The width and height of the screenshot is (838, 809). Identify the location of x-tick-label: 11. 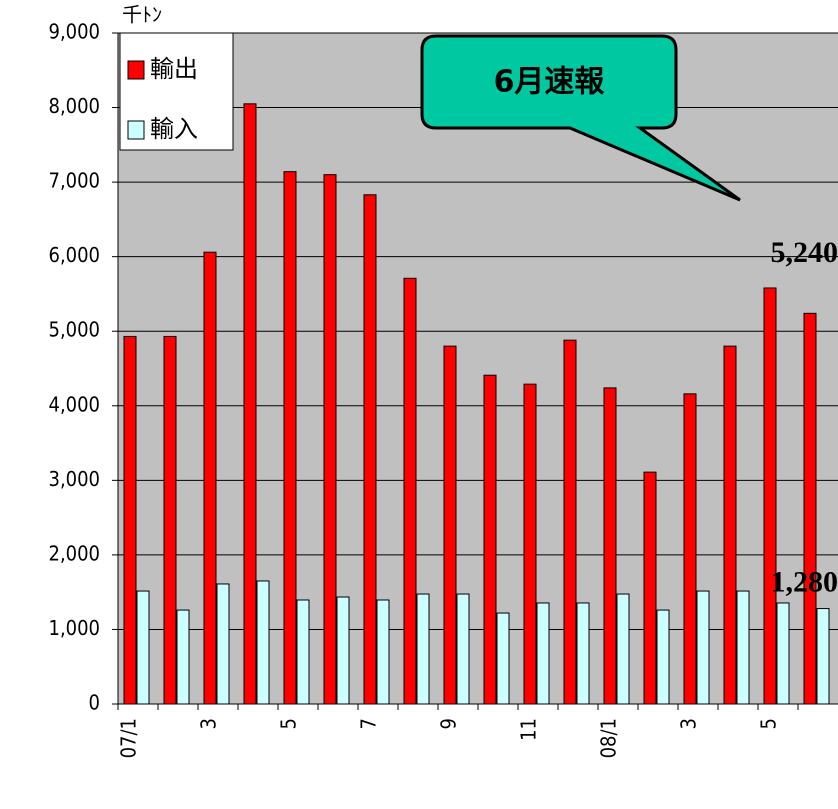
(529, 729).